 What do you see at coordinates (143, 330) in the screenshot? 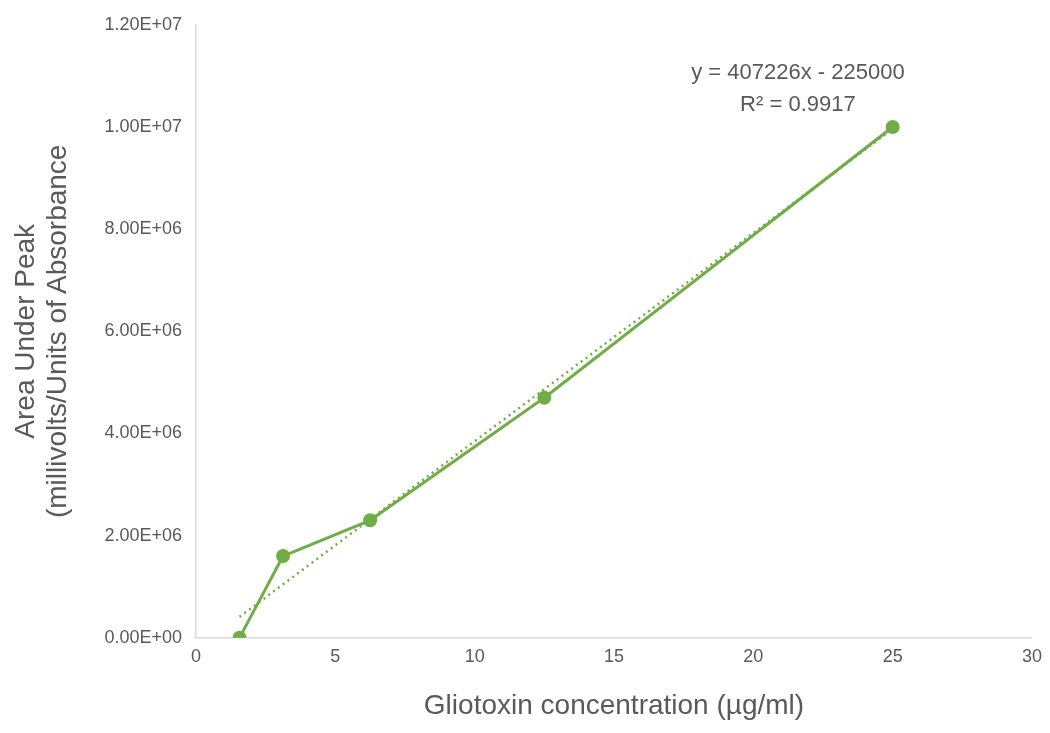
I see `y-tick-label: 6.00E+06` at bounding box center [143, 330].